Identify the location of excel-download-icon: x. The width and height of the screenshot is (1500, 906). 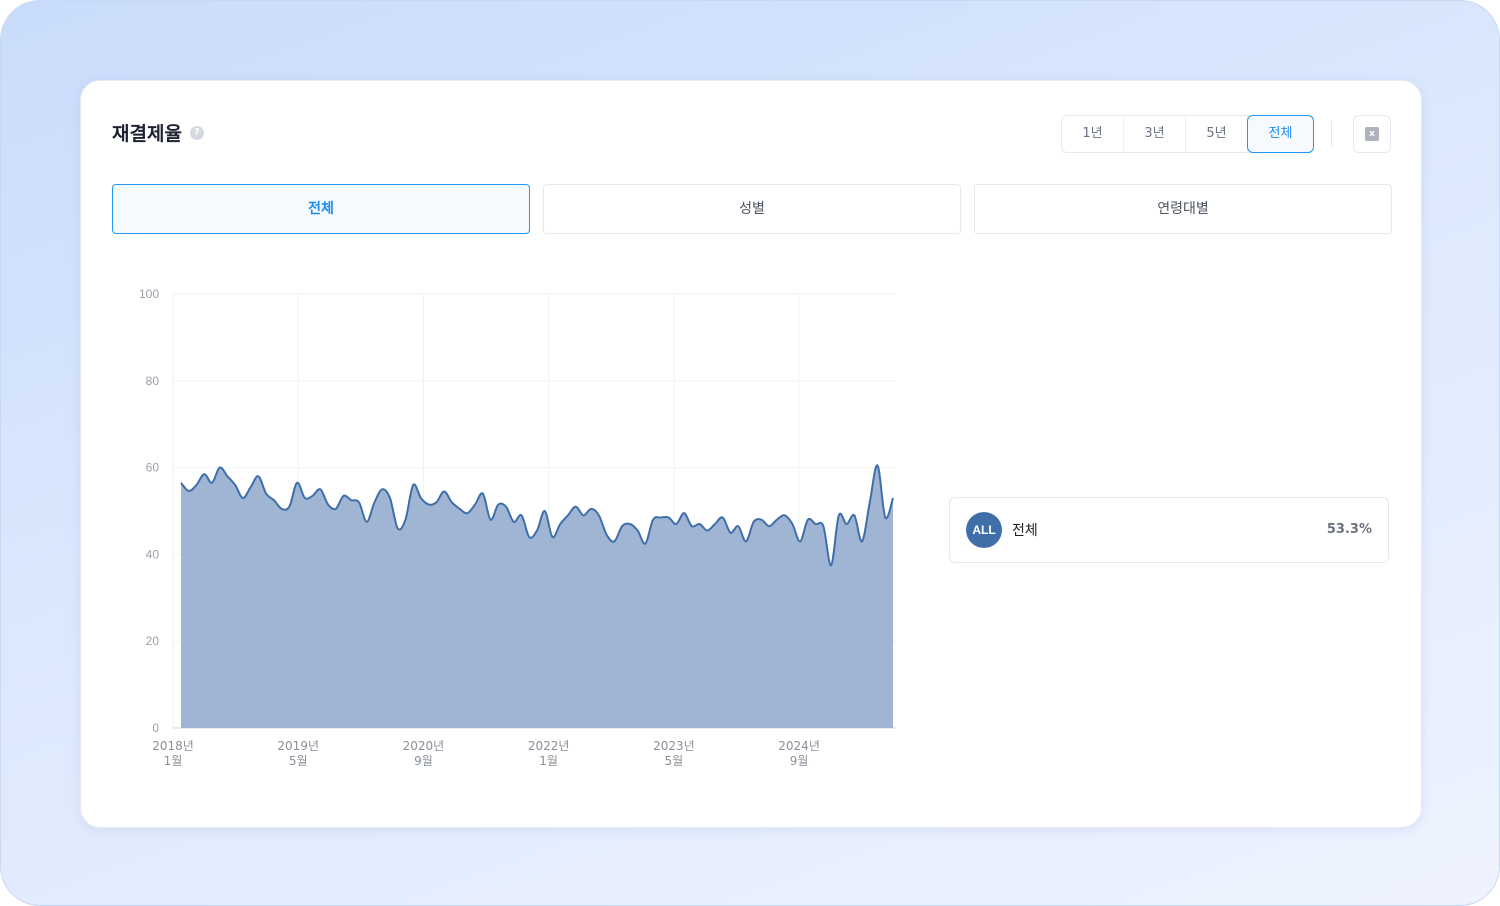
(1372, 134).